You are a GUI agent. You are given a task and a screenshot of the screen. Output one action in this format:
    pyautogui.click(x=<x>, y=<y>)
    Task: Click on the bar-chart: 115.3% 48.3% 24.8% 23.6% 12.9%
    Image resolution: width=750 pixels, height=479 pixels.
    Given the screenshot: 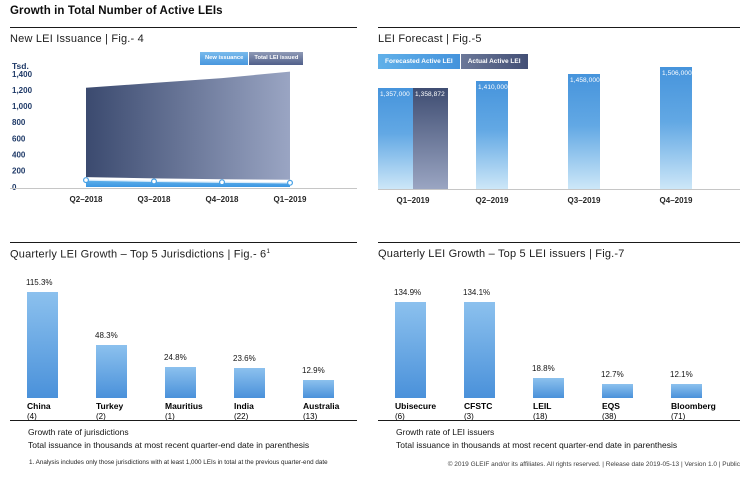 What is the action you would take?
    pyautogui.click(x=183, y=335)
    